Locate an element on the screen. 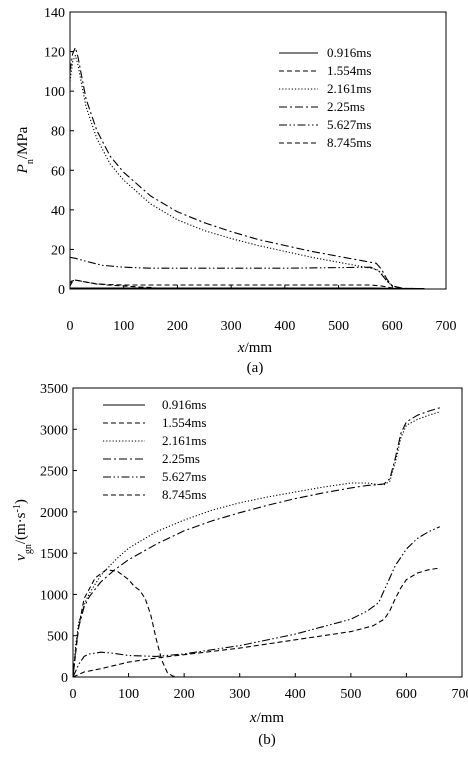 The width and height of the screenshot is (468, 767). x-tick-label-a-1: 100 is located at coordinates (123, 326).